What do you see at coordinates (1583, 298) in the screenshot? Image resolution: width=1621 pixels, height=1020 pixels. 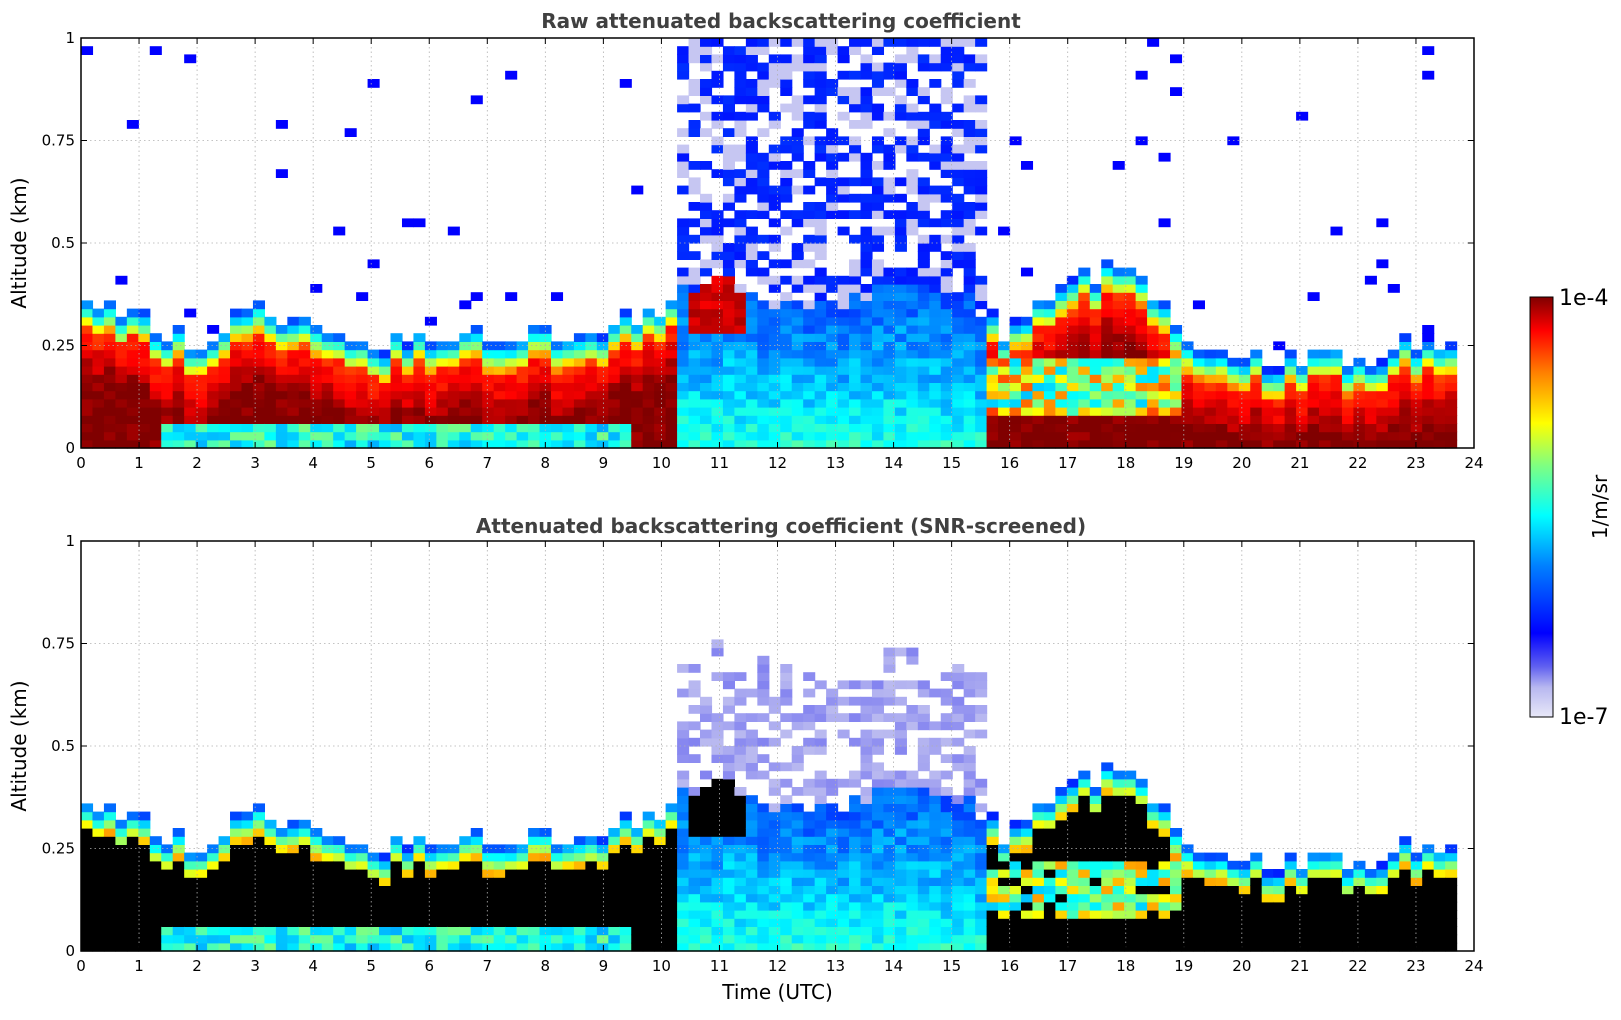 I see `colorbar-max-label: 1e-4` at bounding box center [1583, 298].